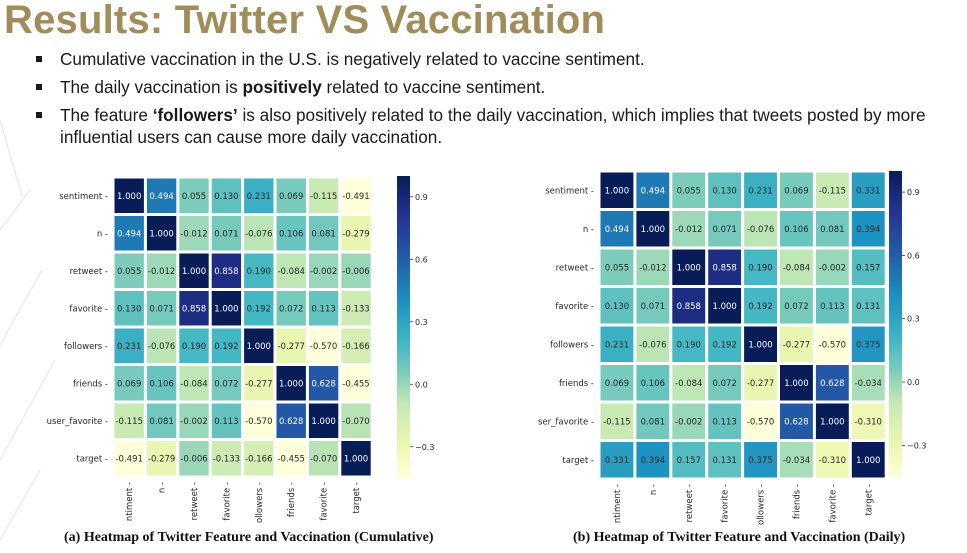 This screenshot has width=967, height=553. Describe the element at coordinates (868, 268) in the screenshot. I see `cell-value-label: 0.157` at that location.